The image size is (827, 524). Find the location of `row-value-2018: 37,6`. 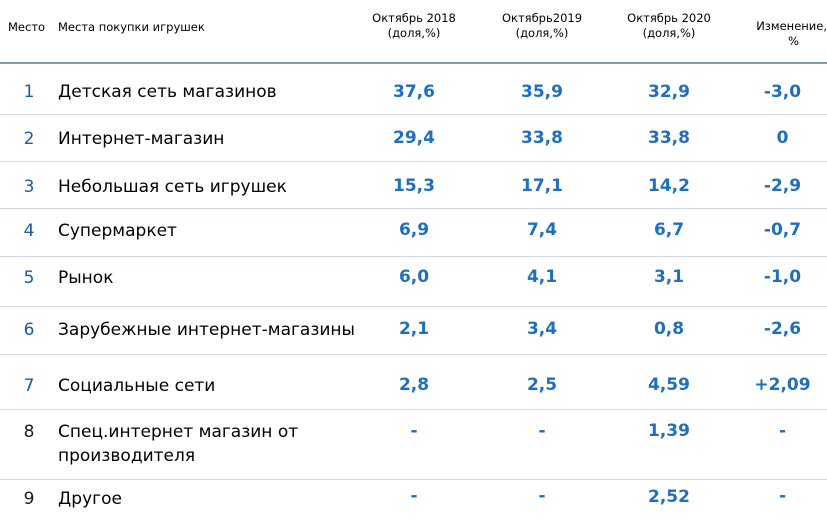

row-value-2018: 37,6 is located at coordinates (414, 92).